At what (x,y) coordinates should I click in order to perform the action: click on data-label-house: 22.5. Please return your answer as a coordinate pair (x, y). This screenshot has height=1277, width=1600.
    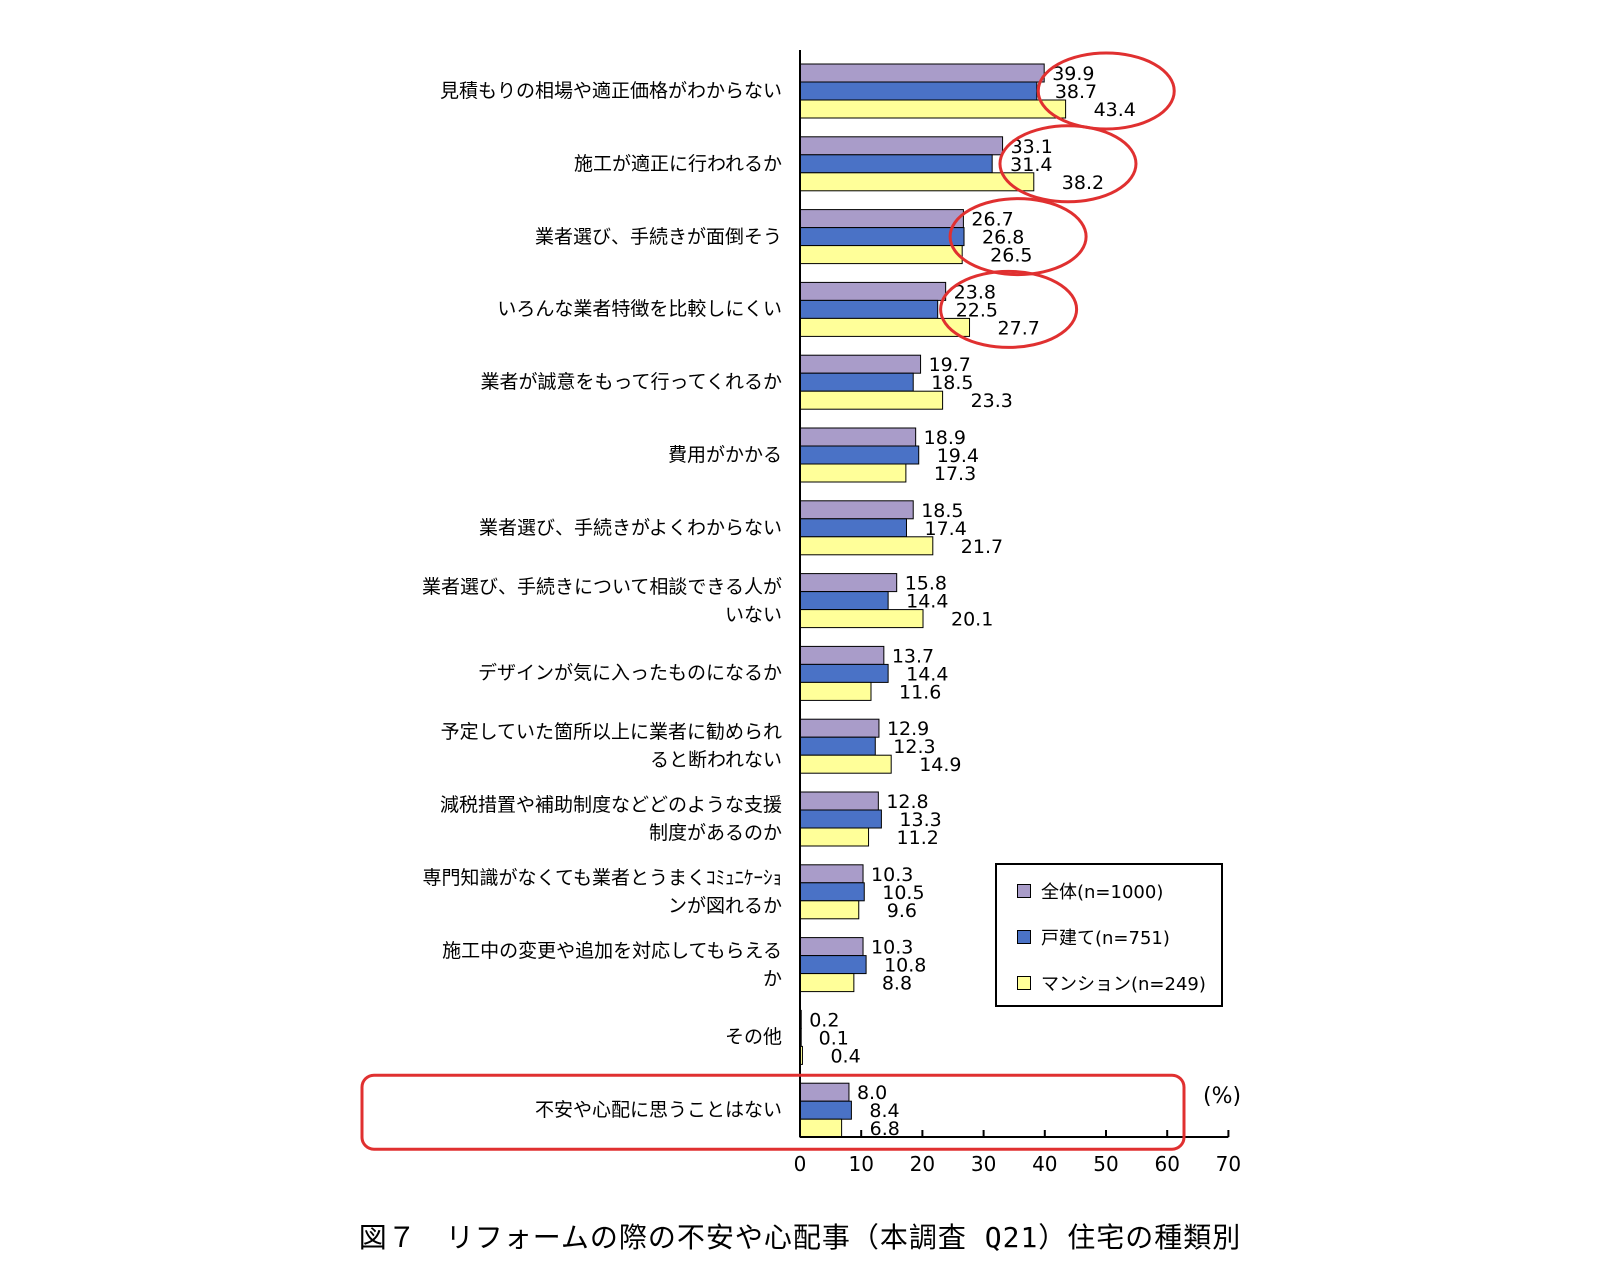
    Looking at the image, I should click on (977, 310).